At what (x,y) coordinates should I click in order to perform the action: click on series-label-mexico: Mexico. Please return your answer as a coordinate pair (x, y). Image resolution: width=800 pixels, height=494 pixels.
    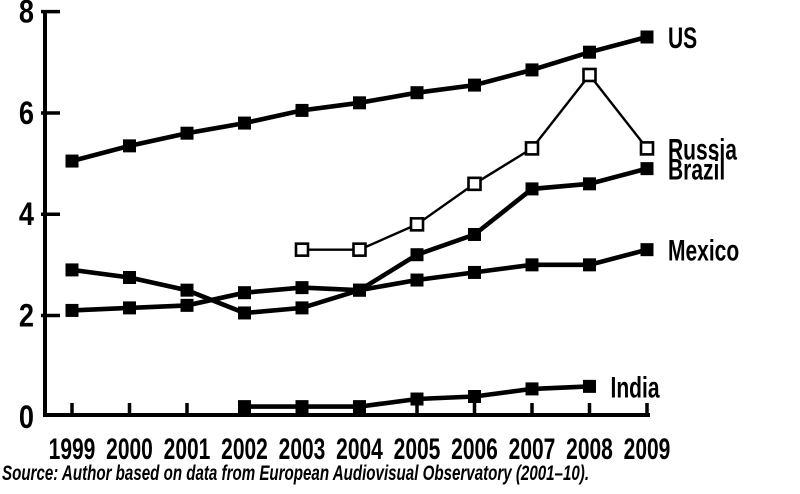
    Looking at the image, I should click on (703, 251).